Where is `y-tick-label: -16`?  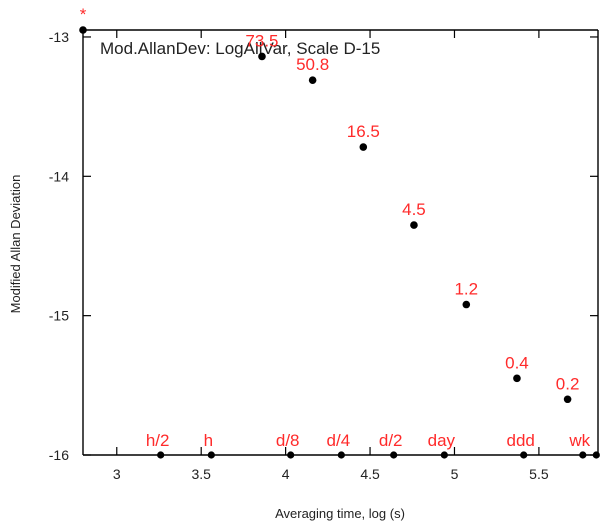 y-tick-label: -16 is located at coordinates (59, 455).